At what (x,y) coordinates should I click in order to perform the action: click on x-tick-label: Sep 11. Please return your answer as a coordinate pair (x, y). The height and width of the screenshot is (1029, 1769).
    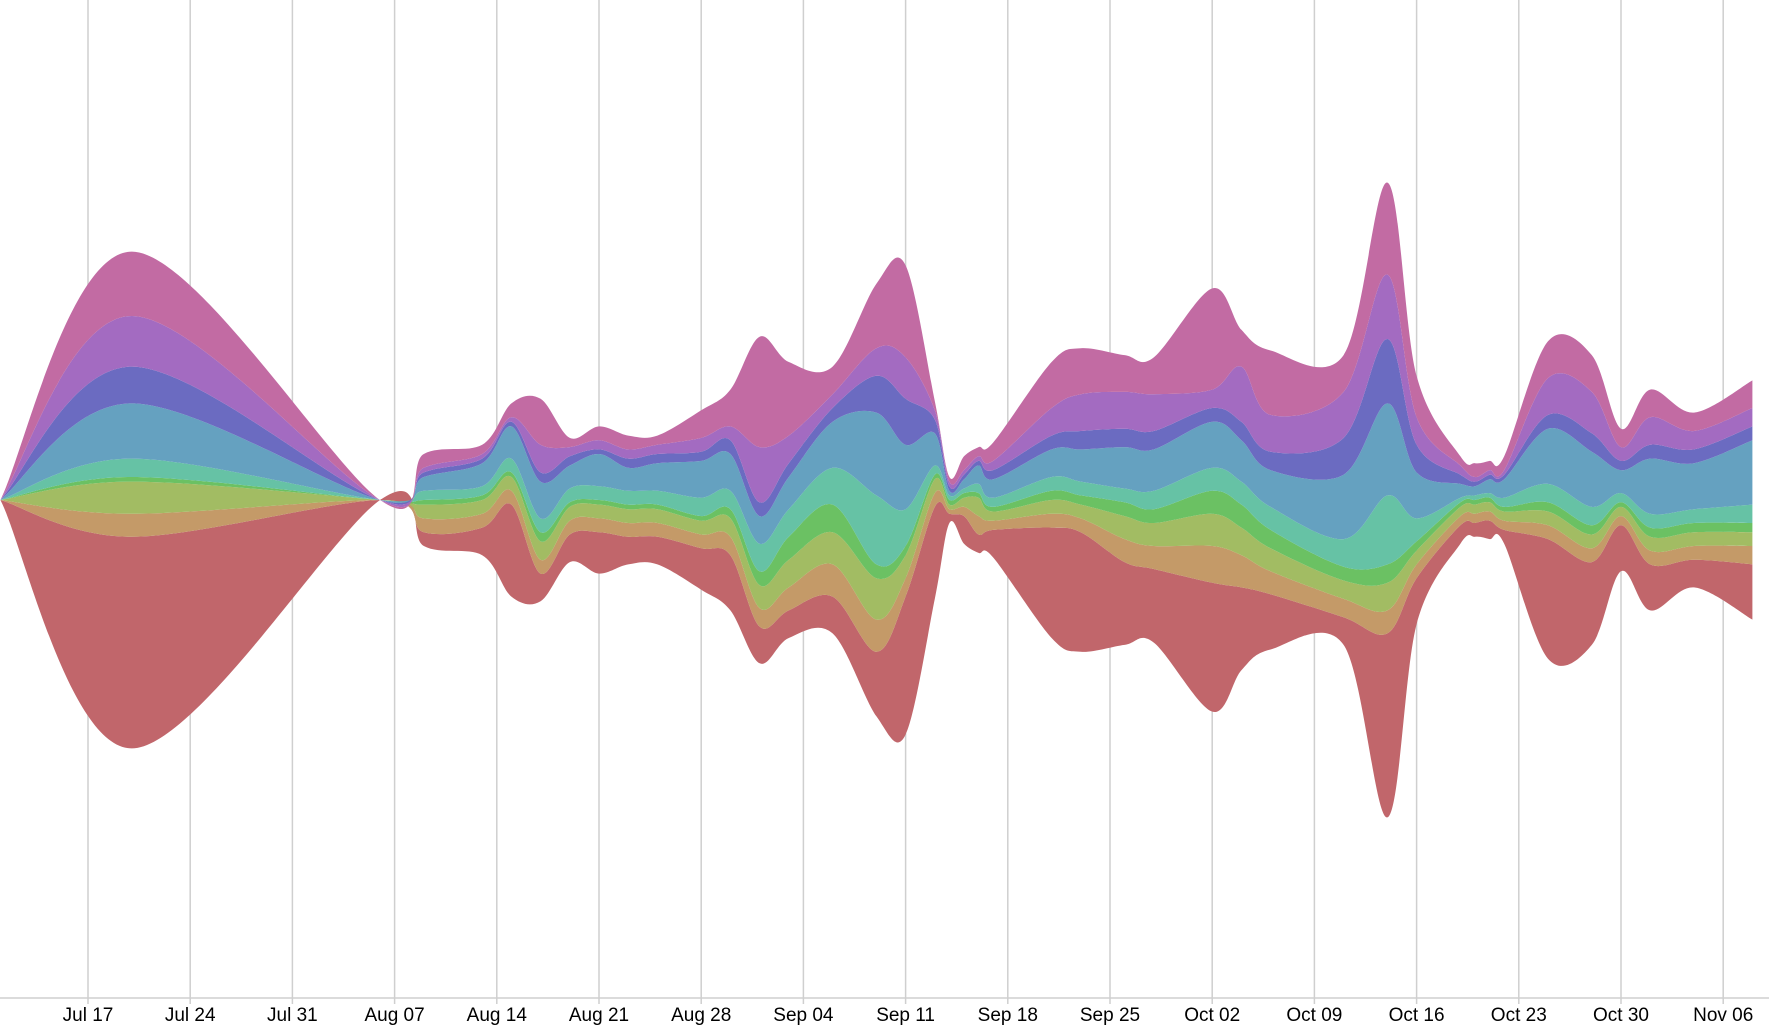
    Looking at the image, I should click on (905, 1015).